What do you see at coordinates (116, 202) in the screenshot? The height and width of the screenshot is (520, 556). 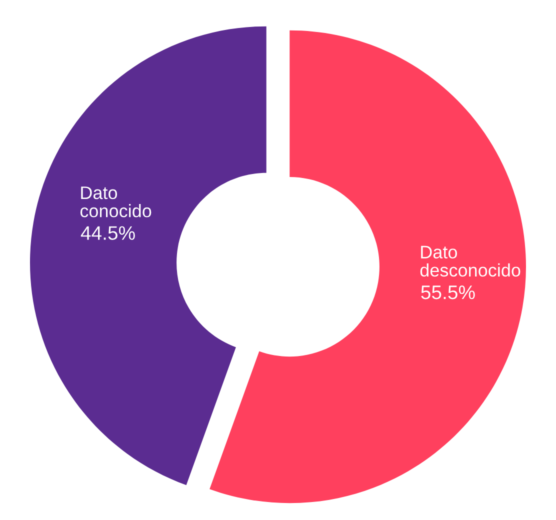 I see `slice-label: Dato conocido` at bounding box center [116, 202].